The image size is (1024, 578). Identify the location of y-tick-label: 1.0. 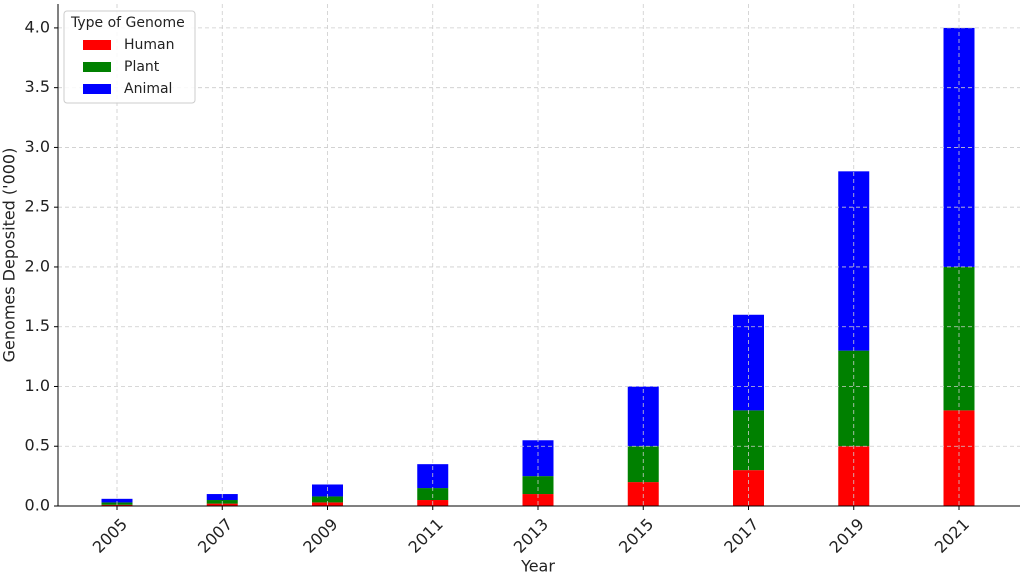
(37, 385).